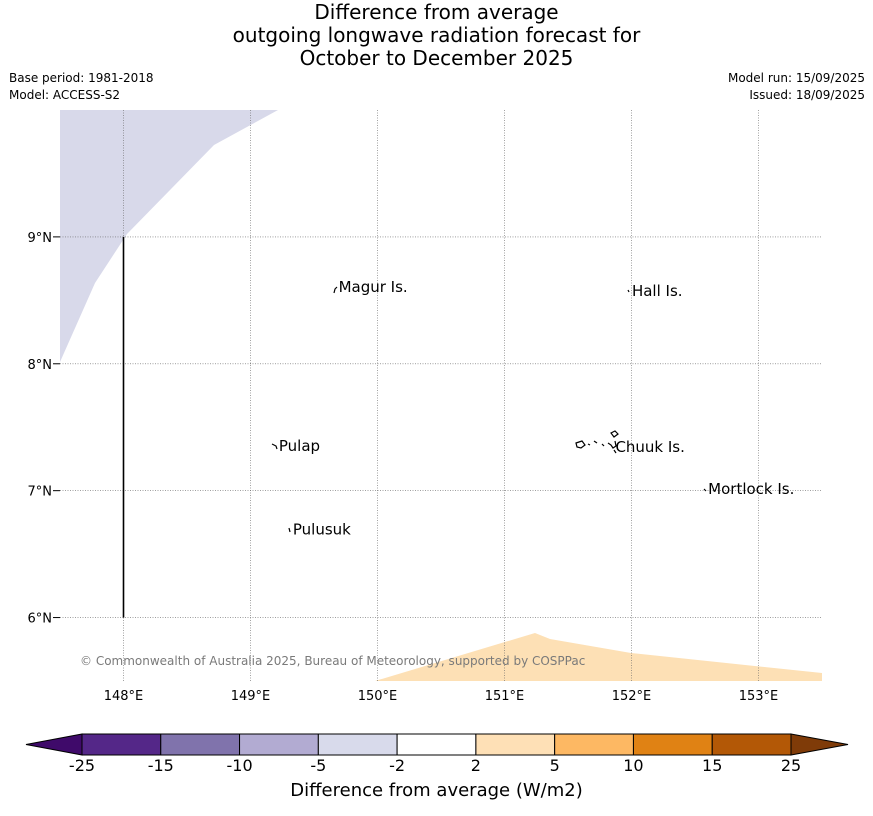 The image size is (873, 816). Describe the element at coordinates (436, 58) in the screenshot. I see `title-line-3: October to December 2025` at that location.